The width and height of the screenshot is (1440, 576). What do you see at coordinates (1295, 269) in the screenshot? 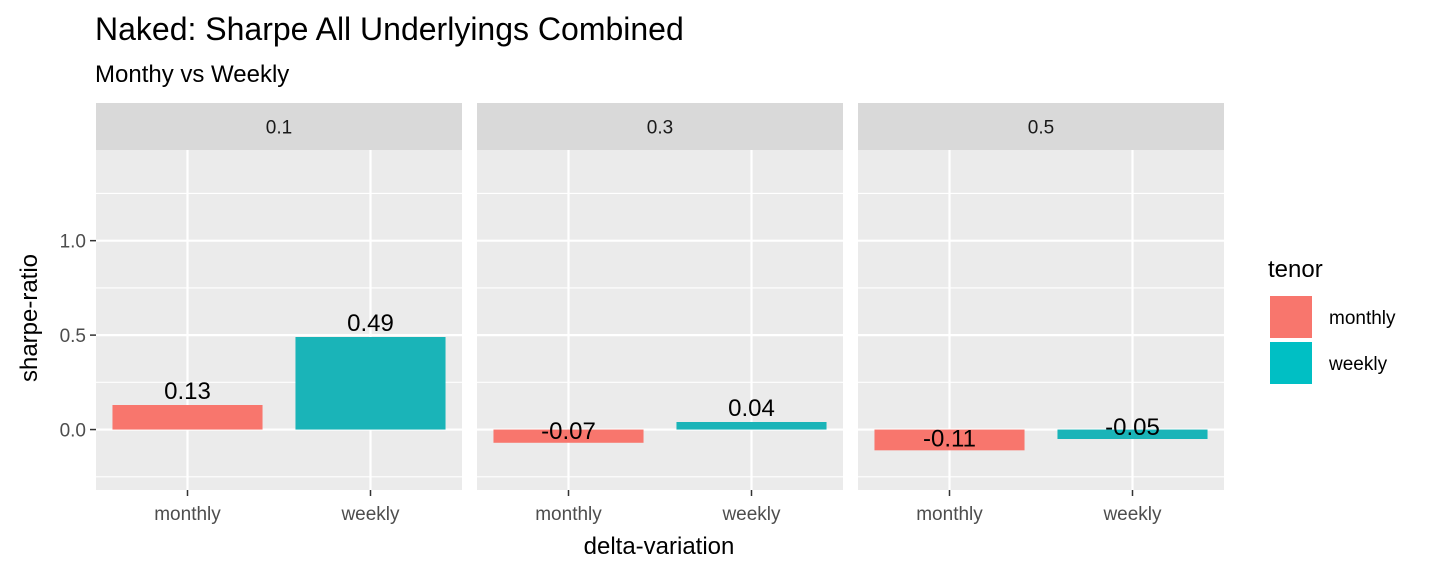
I see `legend-title: tenor` at bounding box center [1295, 269].